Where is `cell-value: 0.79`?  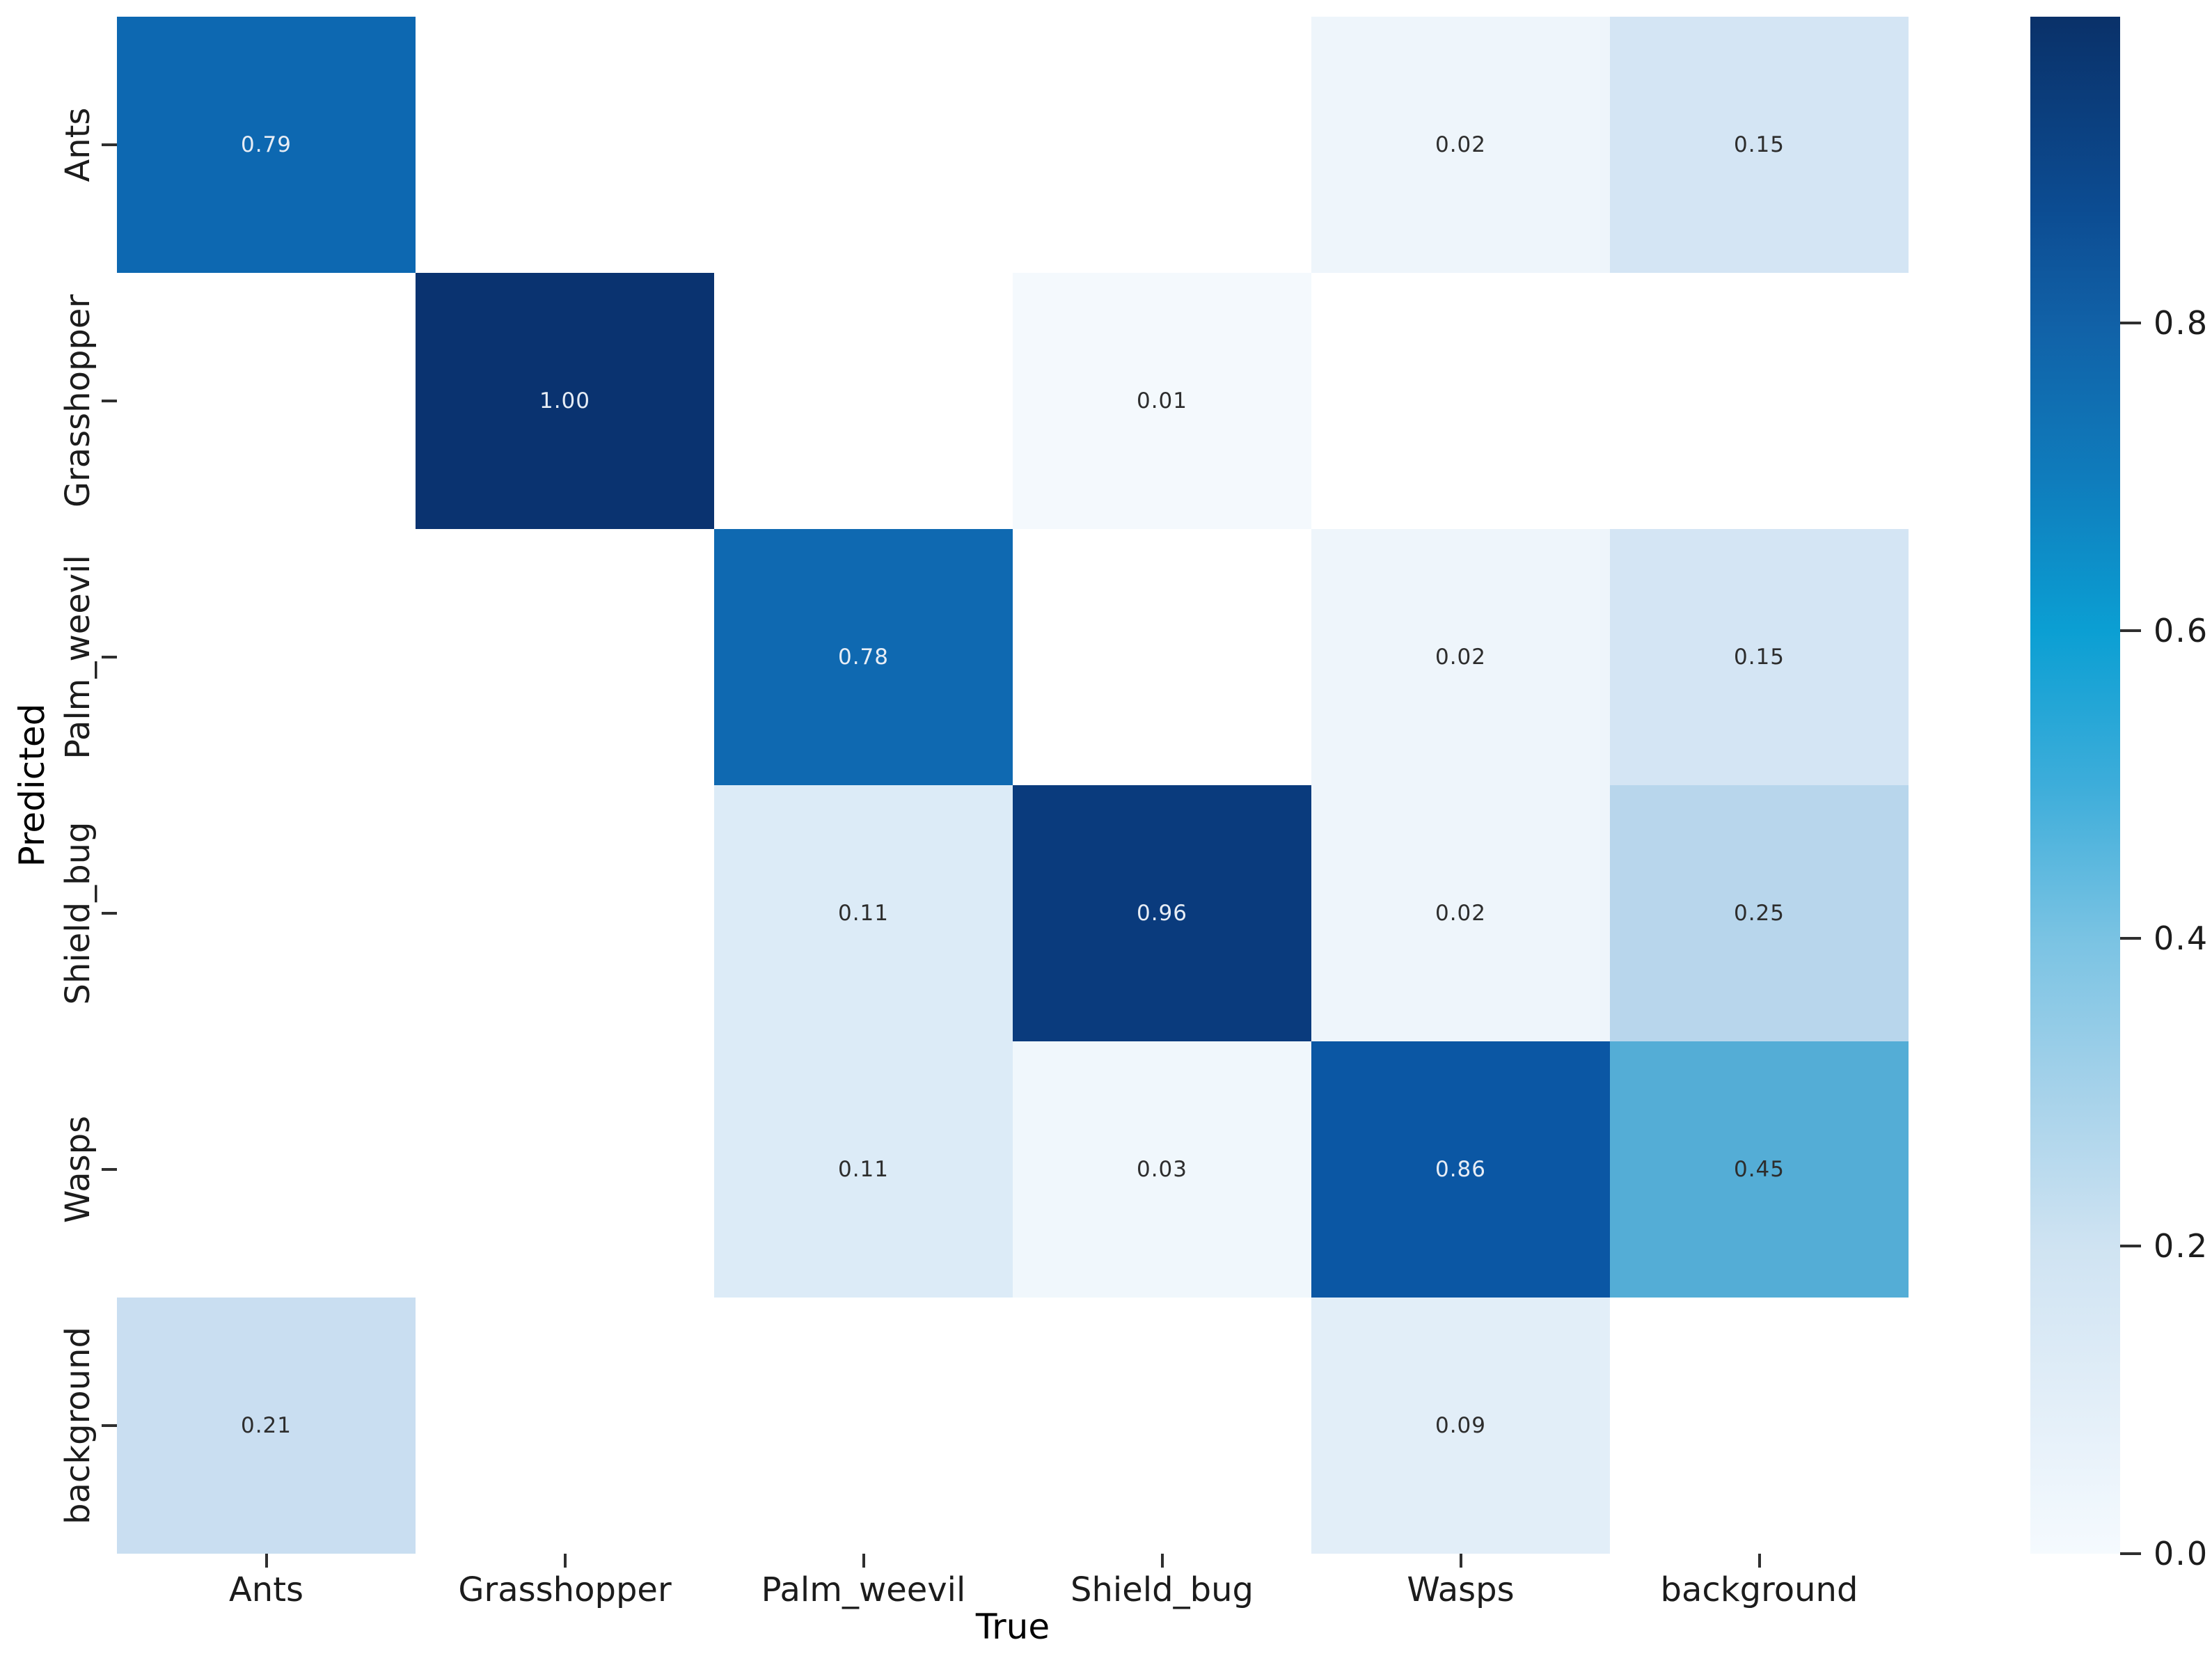 cell-value: 0.79 is located at coordinates (266, 144).